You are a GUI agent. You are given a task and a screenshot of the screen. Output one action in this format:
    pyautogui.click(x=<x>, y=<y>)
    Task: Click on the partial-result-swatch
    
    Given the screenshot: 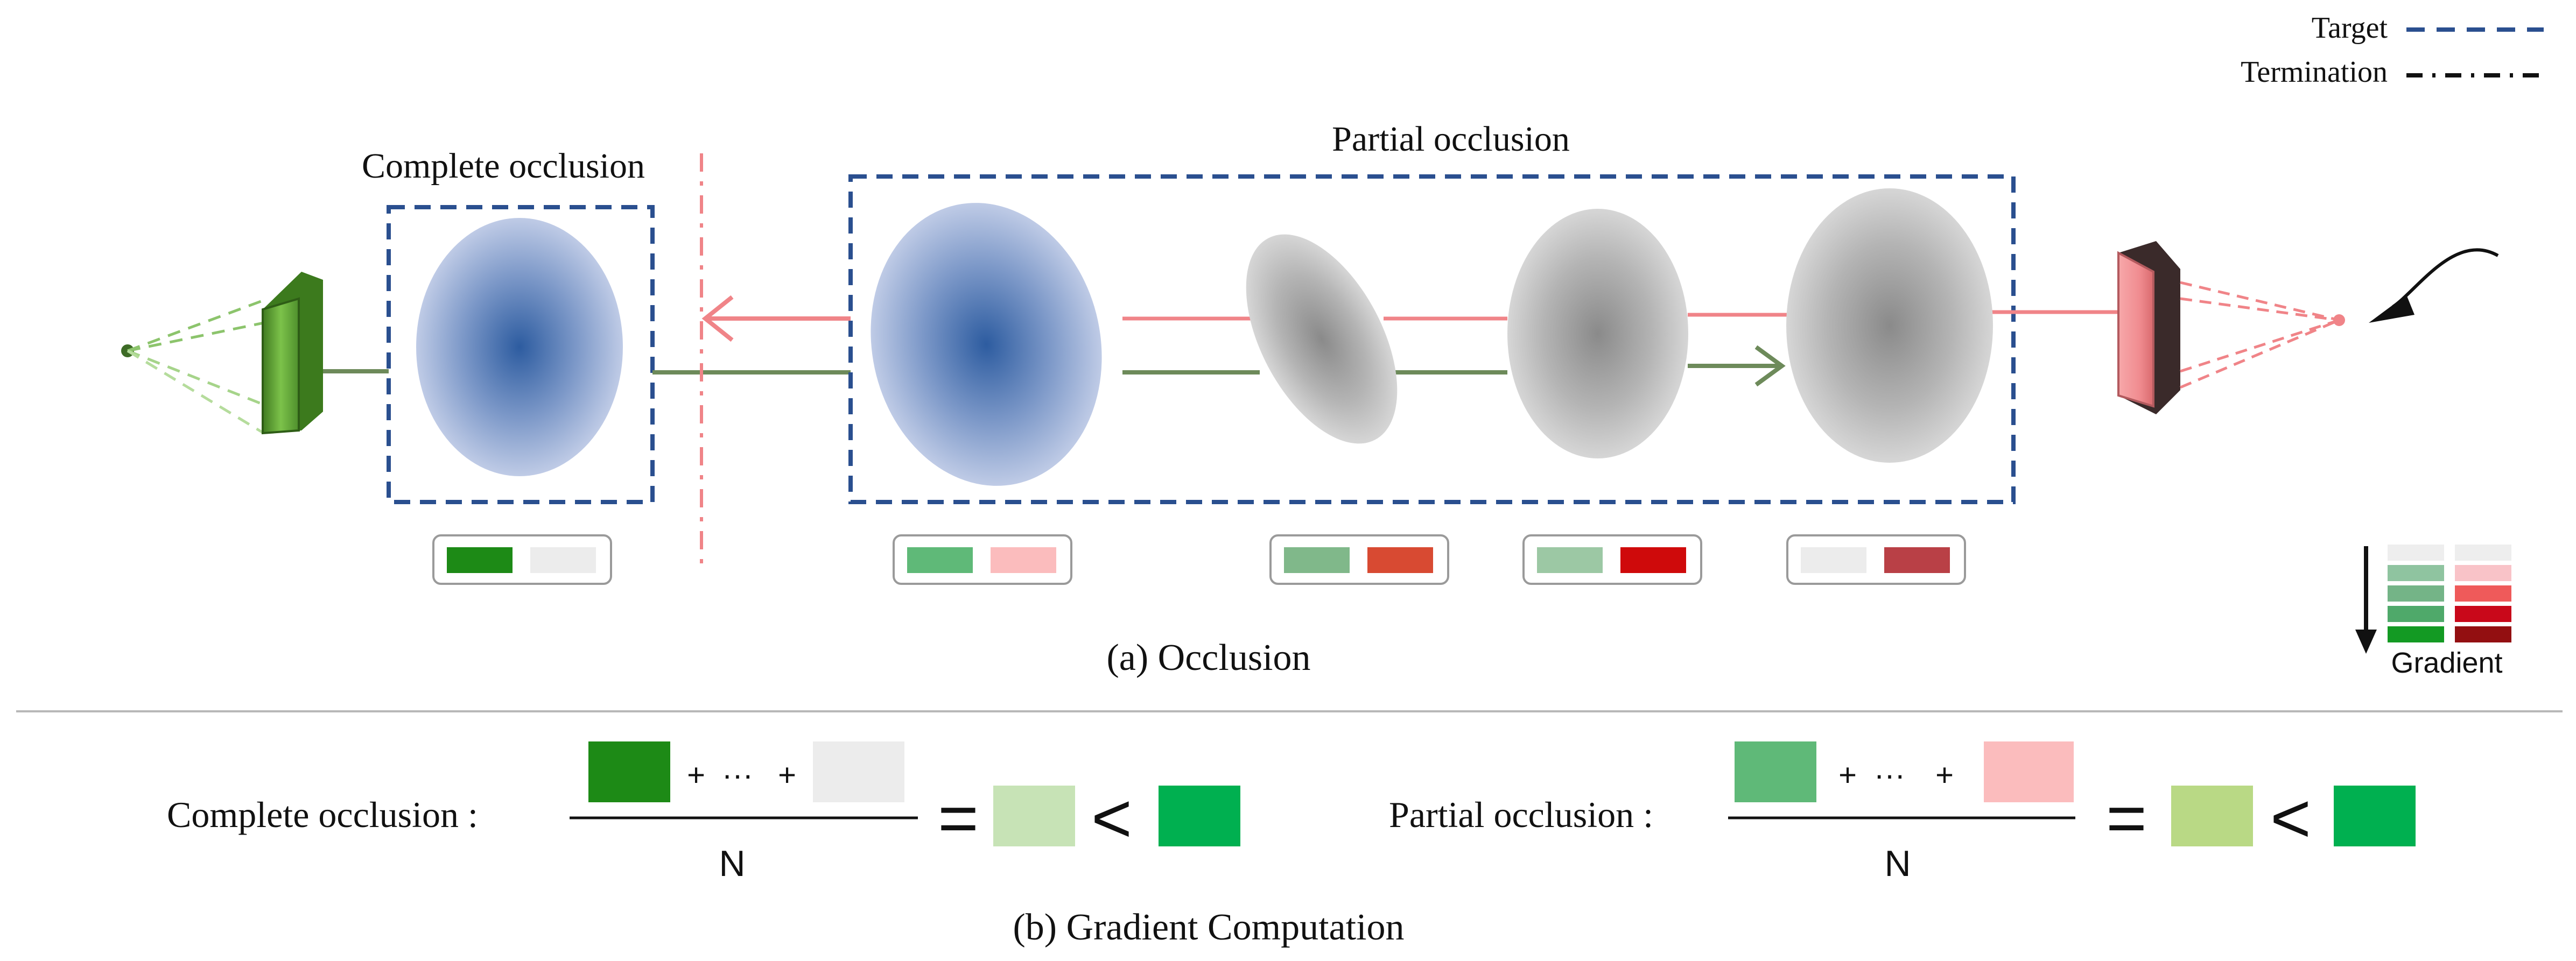 What is the action you would take?
    pyautogui.click(x=2212, y=816)
    